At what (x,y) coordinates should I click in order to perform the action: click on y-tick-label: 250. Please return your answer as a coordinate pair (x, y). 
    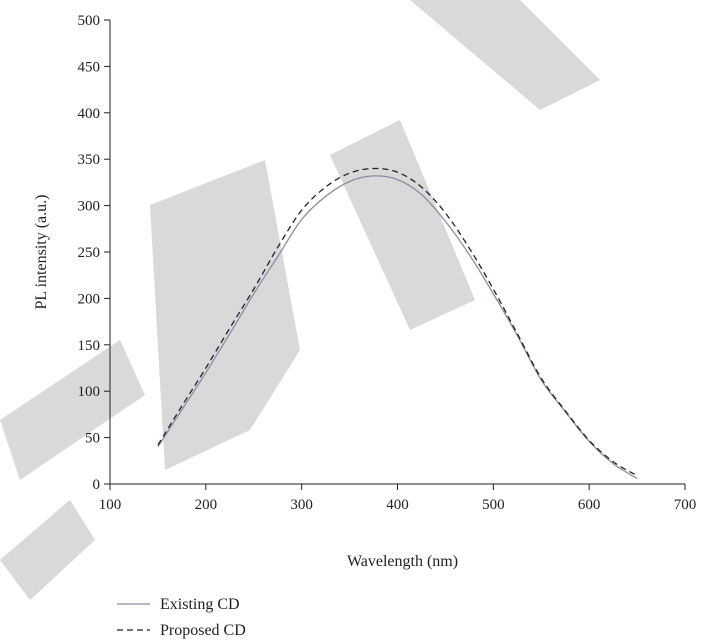
    Looking at the image, I should click on (89, 253).